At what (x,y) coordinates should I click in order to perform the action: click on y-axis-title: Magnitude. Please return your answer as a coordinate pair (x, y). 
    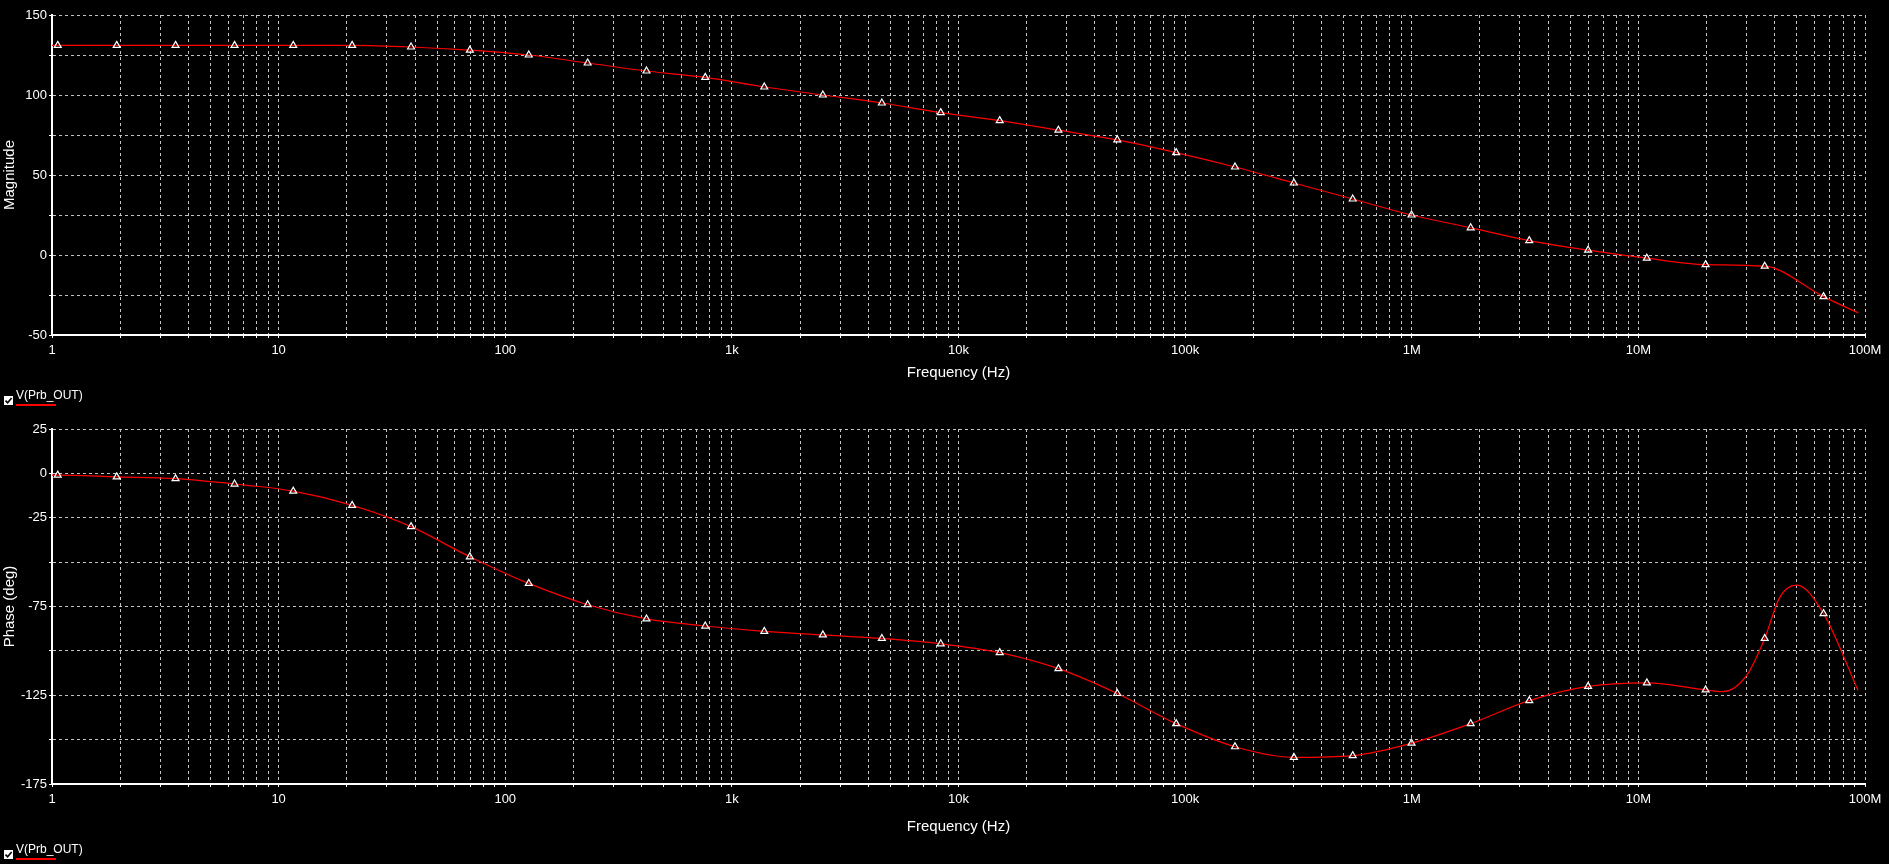
    Looking at the image, I should click on (9, 175).